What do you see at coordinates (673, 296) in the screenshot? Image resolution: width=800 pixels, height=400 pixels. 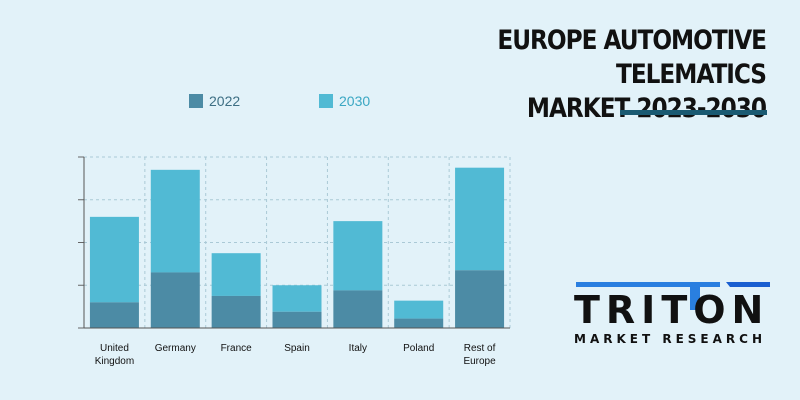 I see `logo-mark-icon` at bounding box center [673, 296].